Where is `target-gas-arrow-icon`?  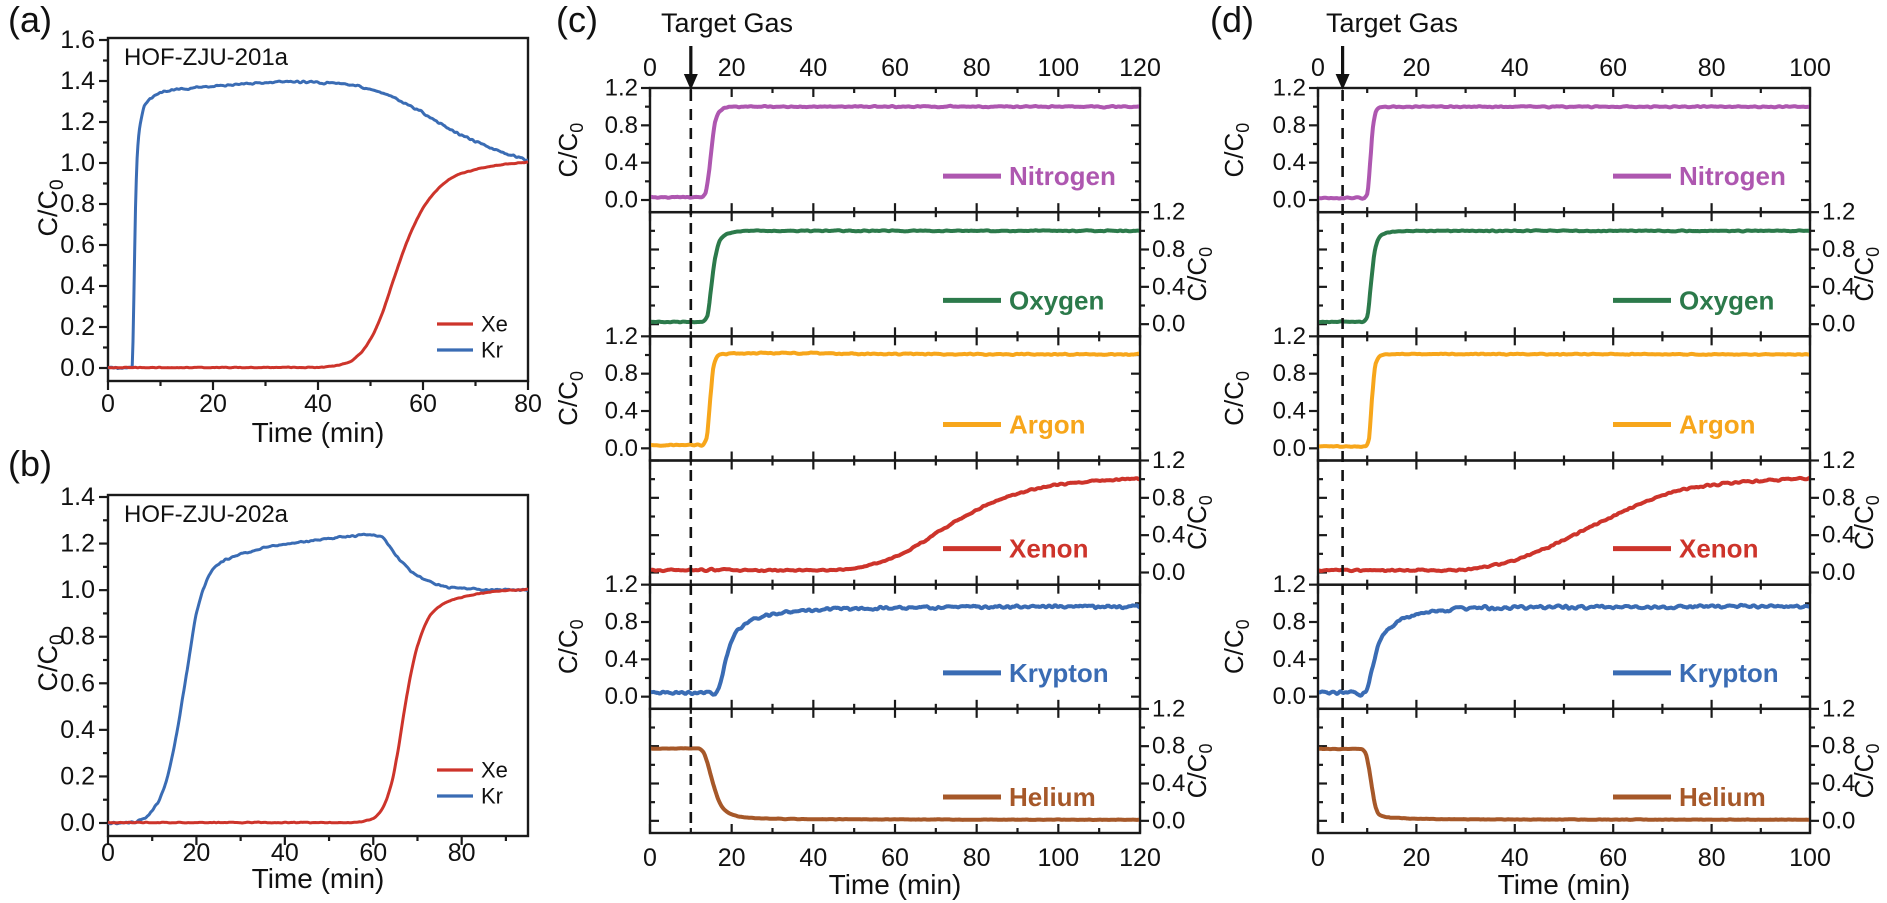 target-gas-arrow-icon is located at coordinates (690, 68).